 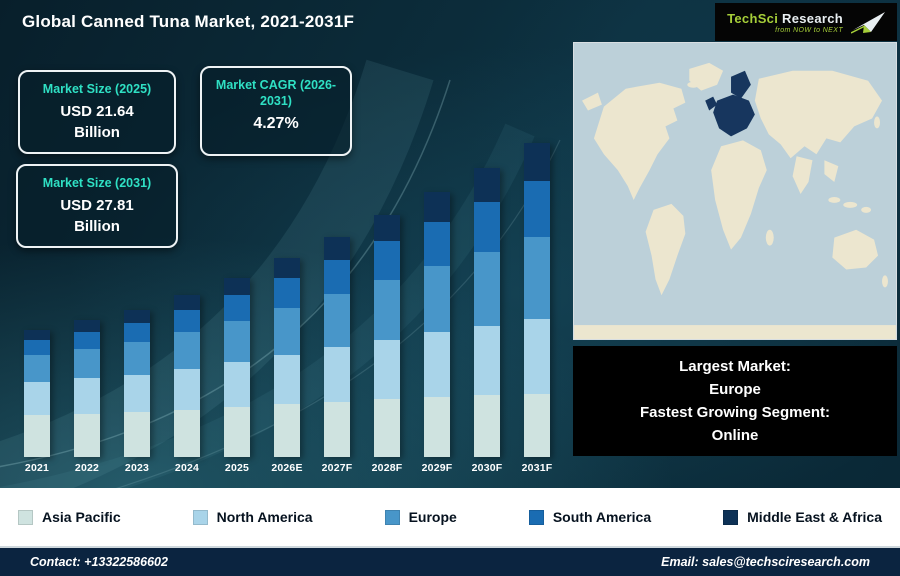 What do you see at coordinates (97, 89) in the screenshot?
I see `stat-card-title: Market Size (2025)` at bounding box center [97, 89].